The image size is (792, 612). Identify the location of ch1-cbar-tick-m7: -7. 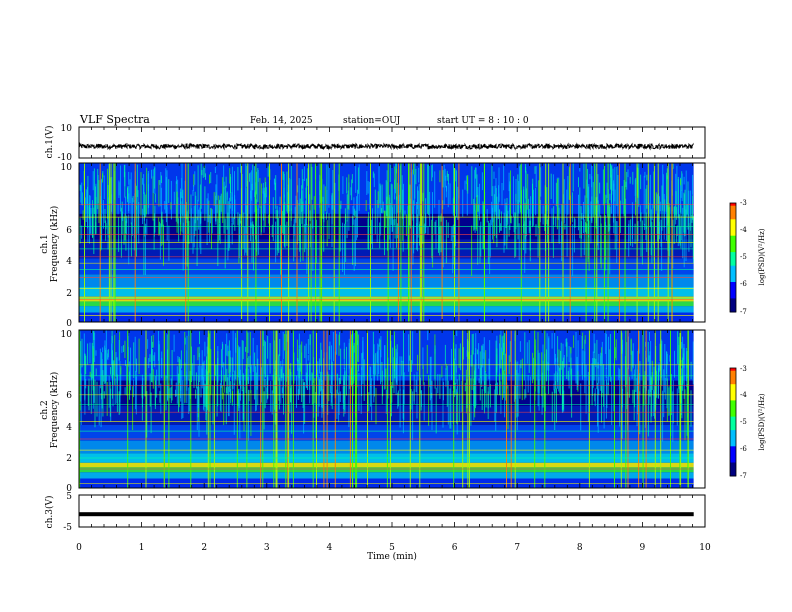
(743, 312).